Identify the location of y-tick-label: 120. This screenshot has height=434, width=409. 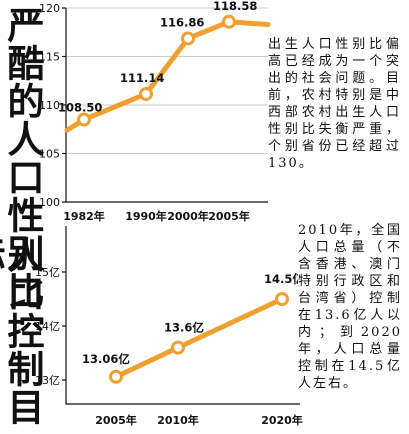
(49, 8).